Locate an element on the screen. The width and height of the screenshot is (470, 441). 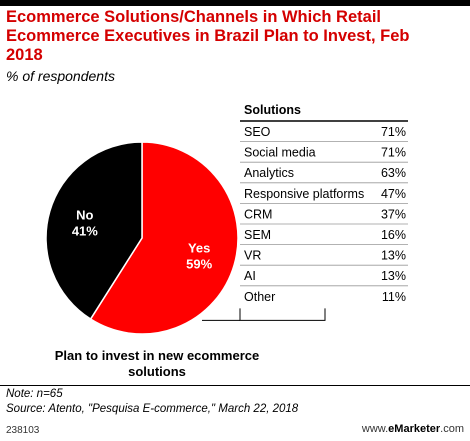
table-row-label-analytics: Analytics is located at coordinates (269, 173).